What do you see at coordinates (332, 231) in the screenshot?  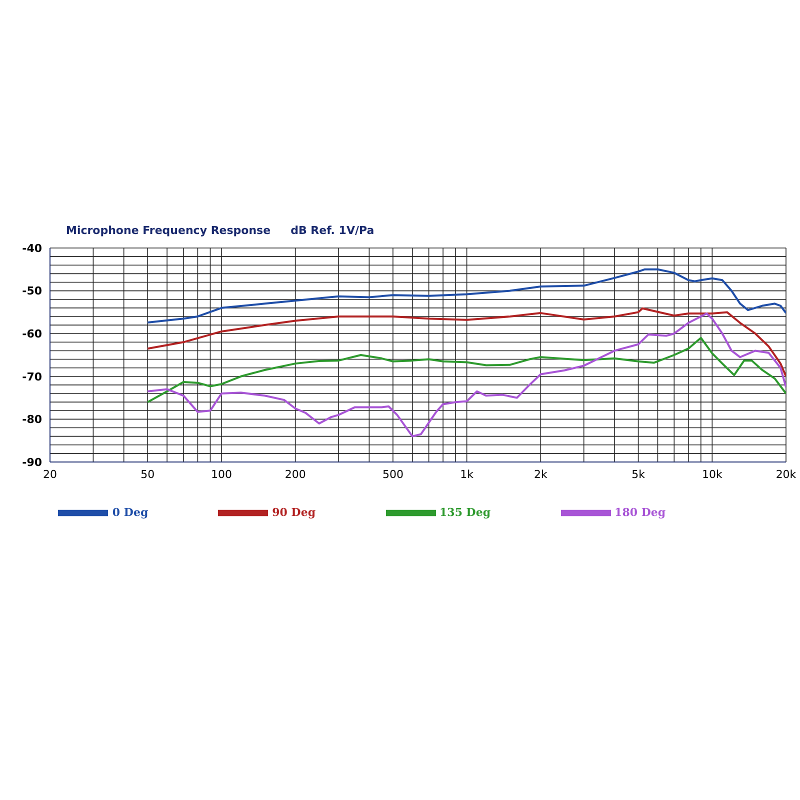 I see `chart-subtitle: dB Ref. 1V/Pa` at bounding box center [332, 231].